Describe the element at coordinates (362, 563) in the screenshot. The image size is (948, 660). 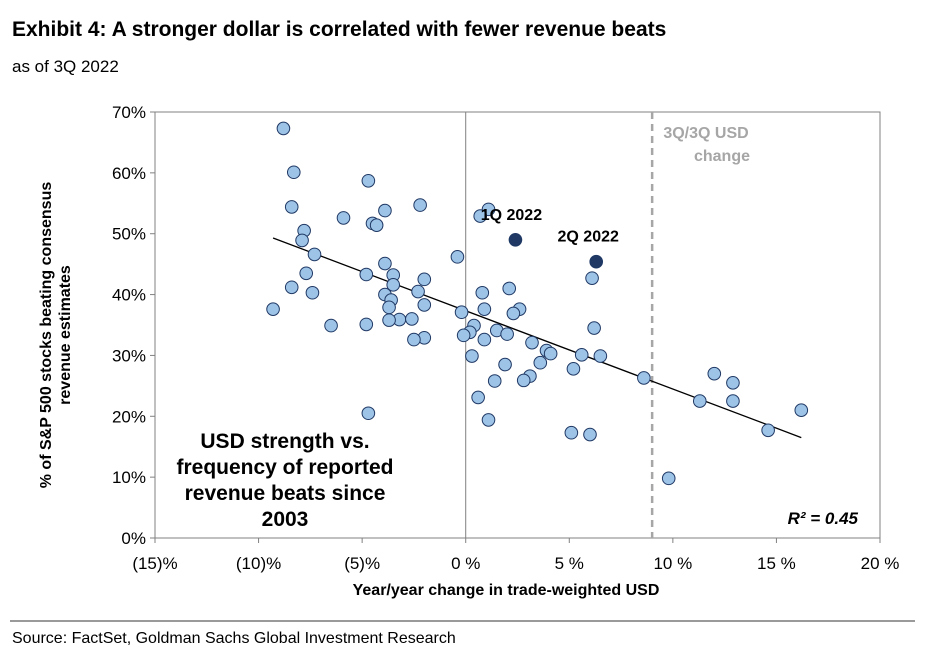
I see `x-tick-label: (5)%` at that location.